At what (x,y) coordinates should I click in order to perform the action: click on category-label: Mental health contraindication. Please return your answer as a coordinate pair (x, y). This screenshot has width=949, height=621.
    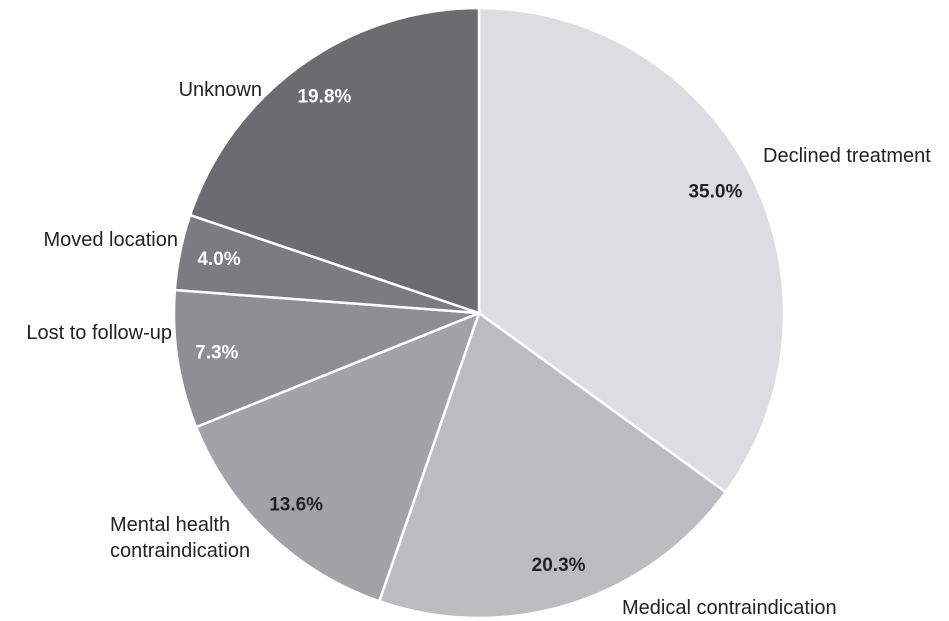
    Looking at the image, I should click on (180, 538).